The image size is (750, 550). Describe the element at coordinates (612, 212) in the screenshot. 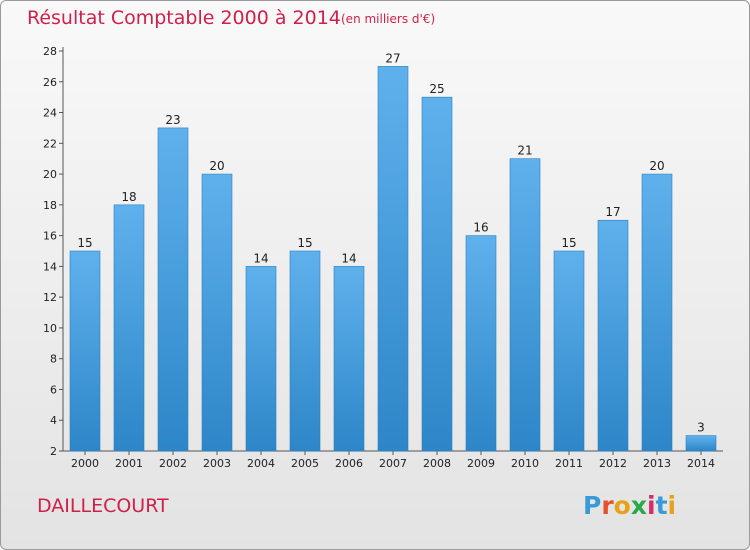

I see `data-label: 17` at that location.